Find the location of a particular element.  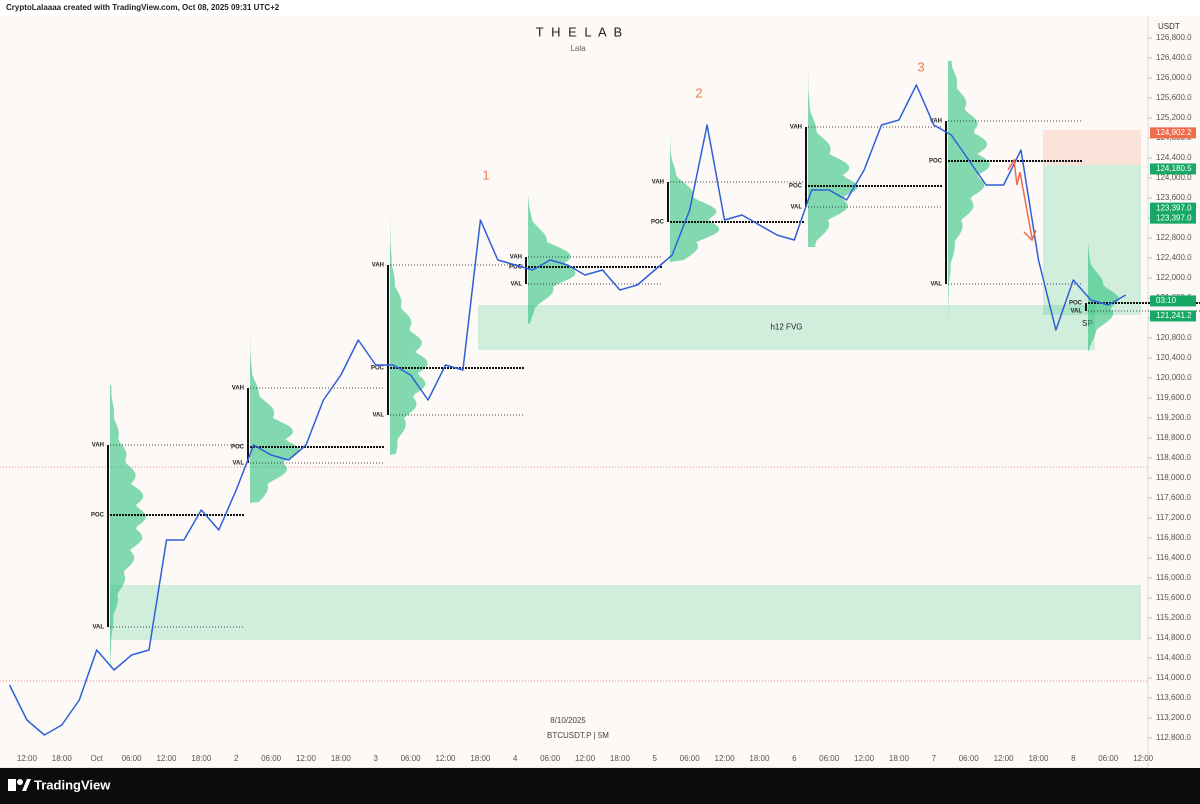

zone-label: h12 FVG is located at coordinates (786, 327).